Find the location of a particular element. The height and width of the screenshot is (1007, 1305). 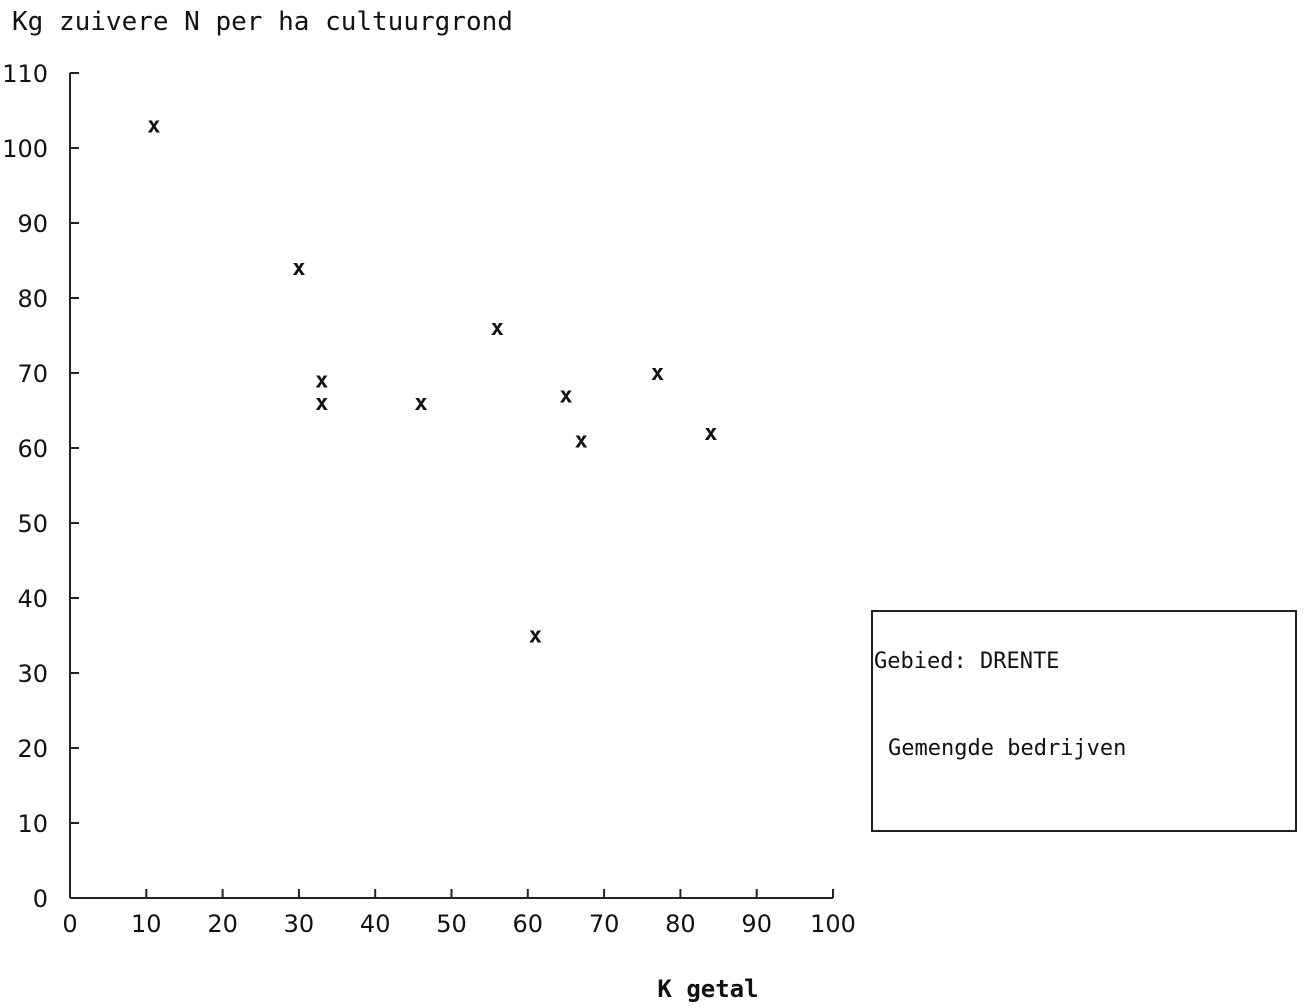

legend-frame is located at coordinates (1084, 721).